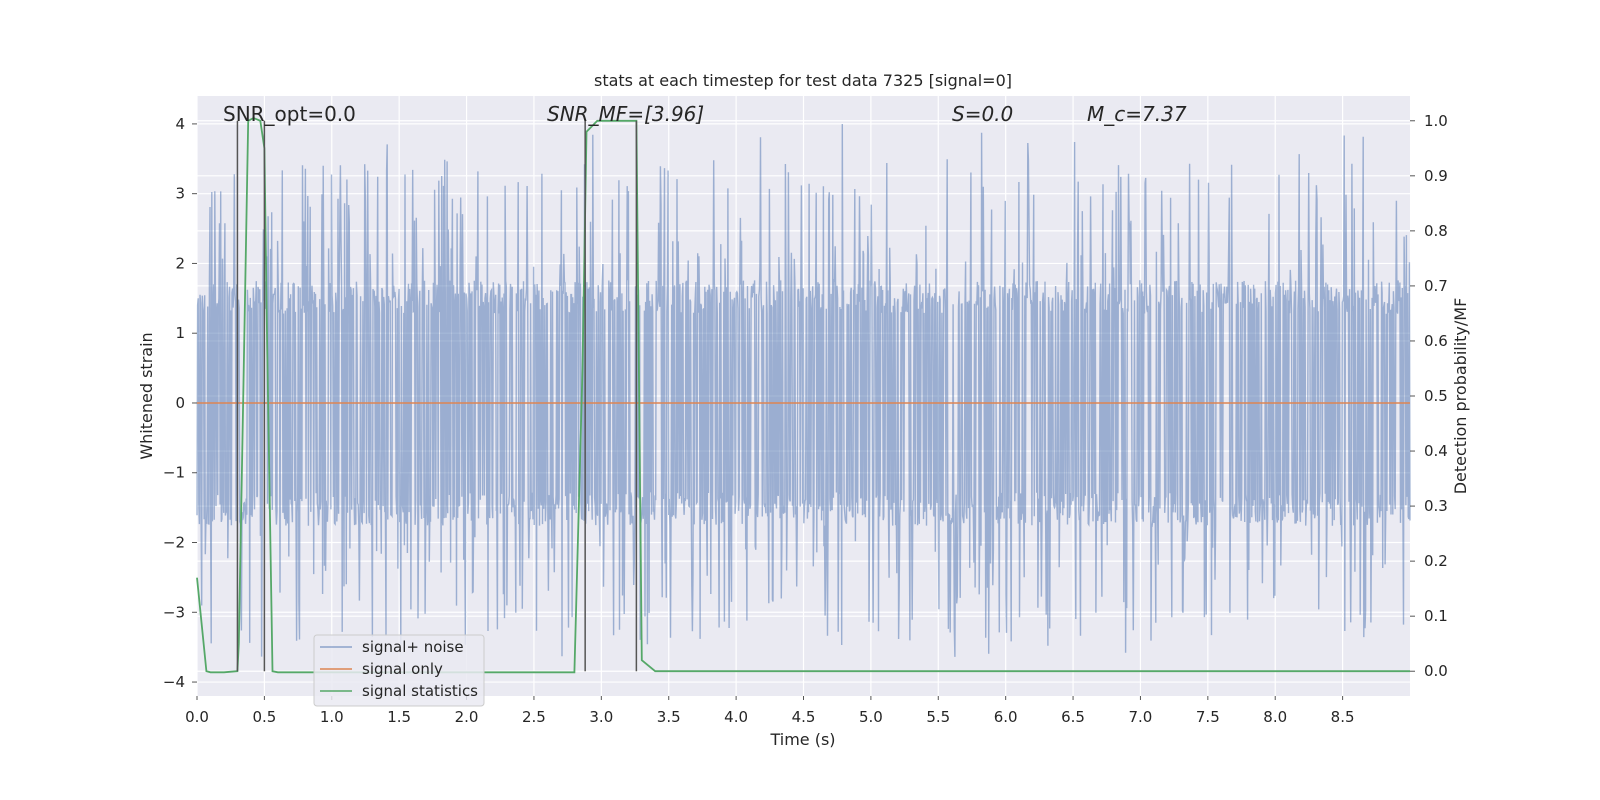 This screenshot has height=800, width=1600. What do you see at coordinates (802, 739) in the screenshot?
I see `x-axis-label: Time (s)` at bounding box center [802, 739].